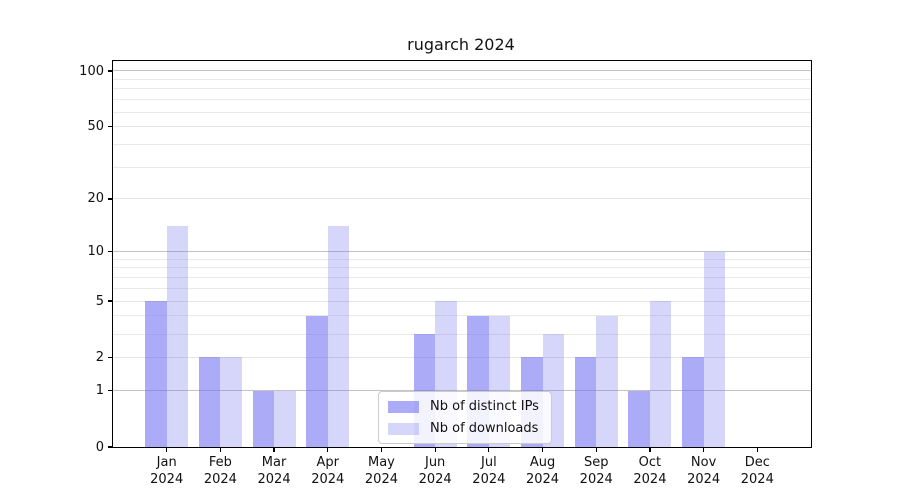 The width and height of the screenshot is (900, 500). I want to click on y-tick-label: 1, so click(99, 391).